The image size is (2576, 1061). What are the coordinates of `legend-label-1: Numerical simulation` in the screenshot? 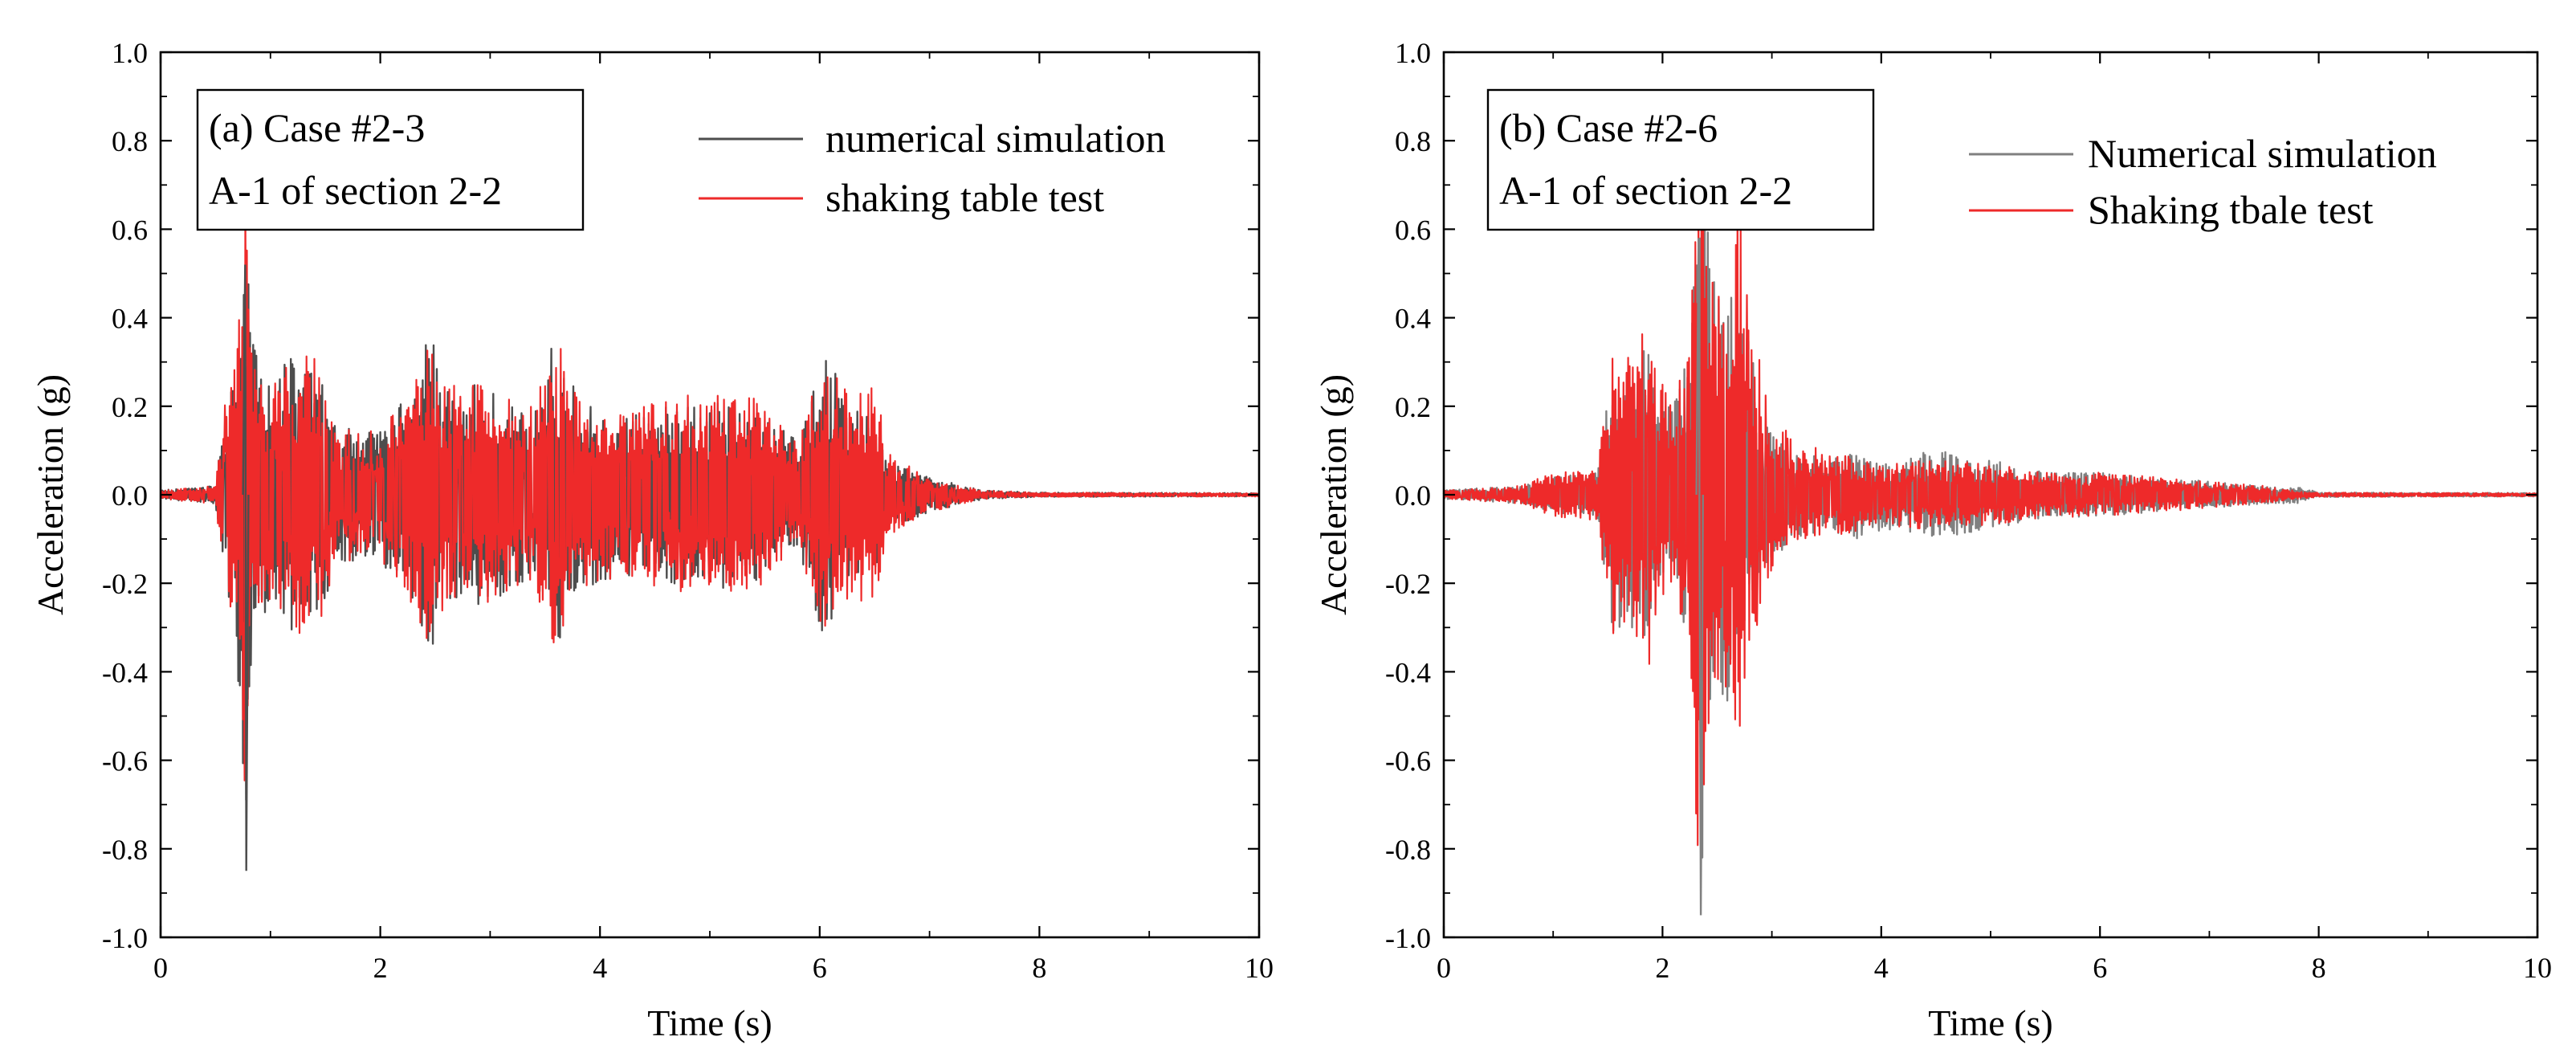 It's located at (2262, 154).